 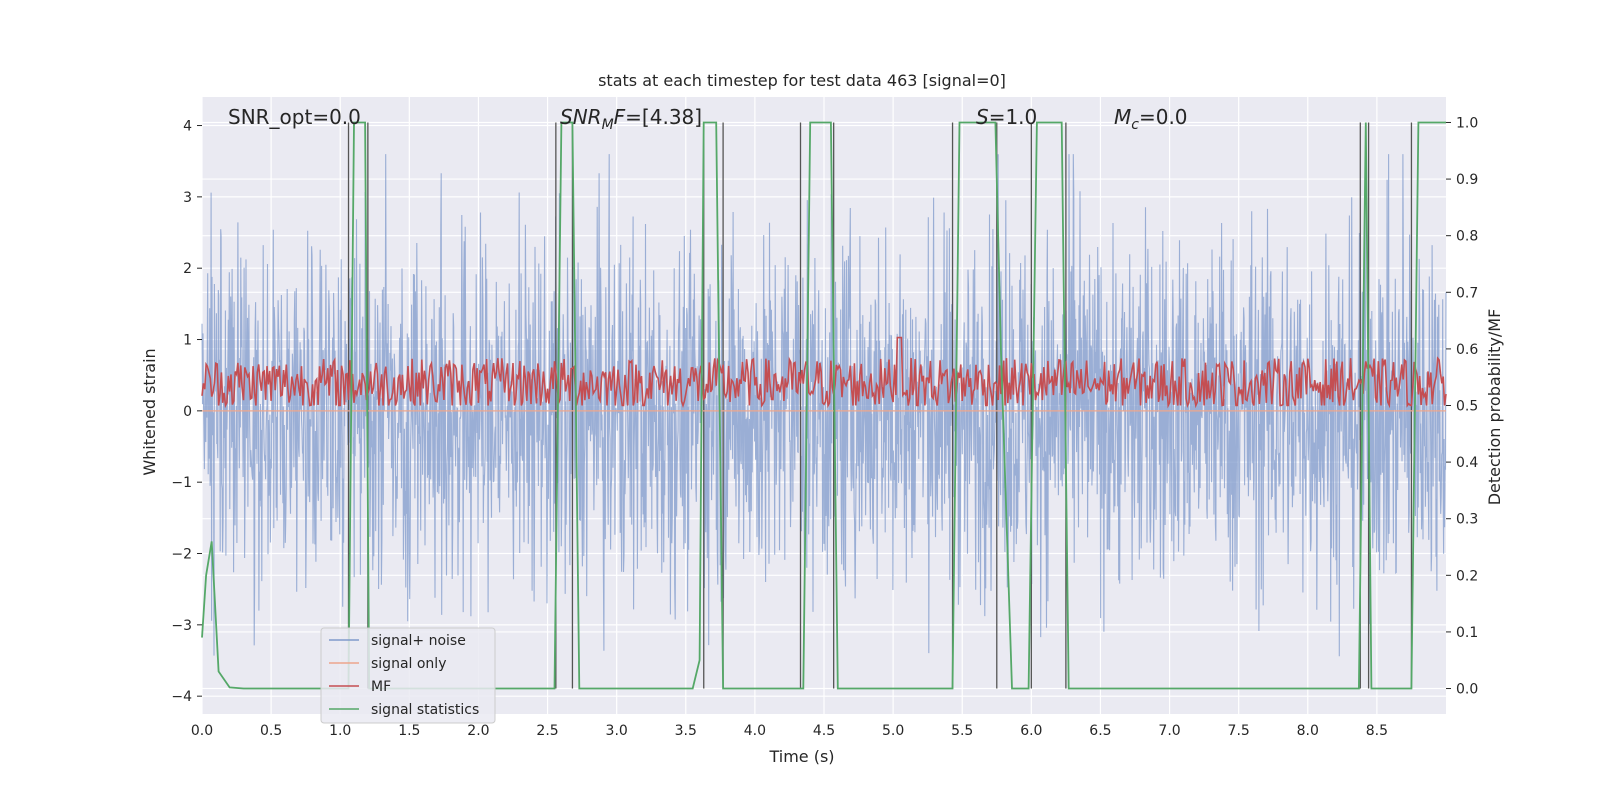 I want to click on y-right-axis-label: Detection probability/MF, so click(x=1494, y=407).